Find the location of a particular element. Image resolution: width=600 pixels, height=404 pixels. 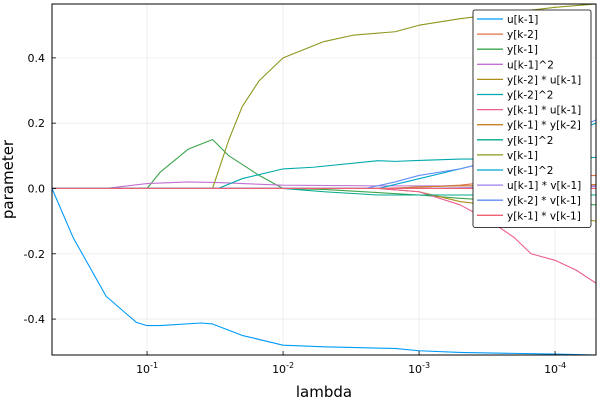

x-tick-label: 10⁻² is located at coordinates (283, 368).